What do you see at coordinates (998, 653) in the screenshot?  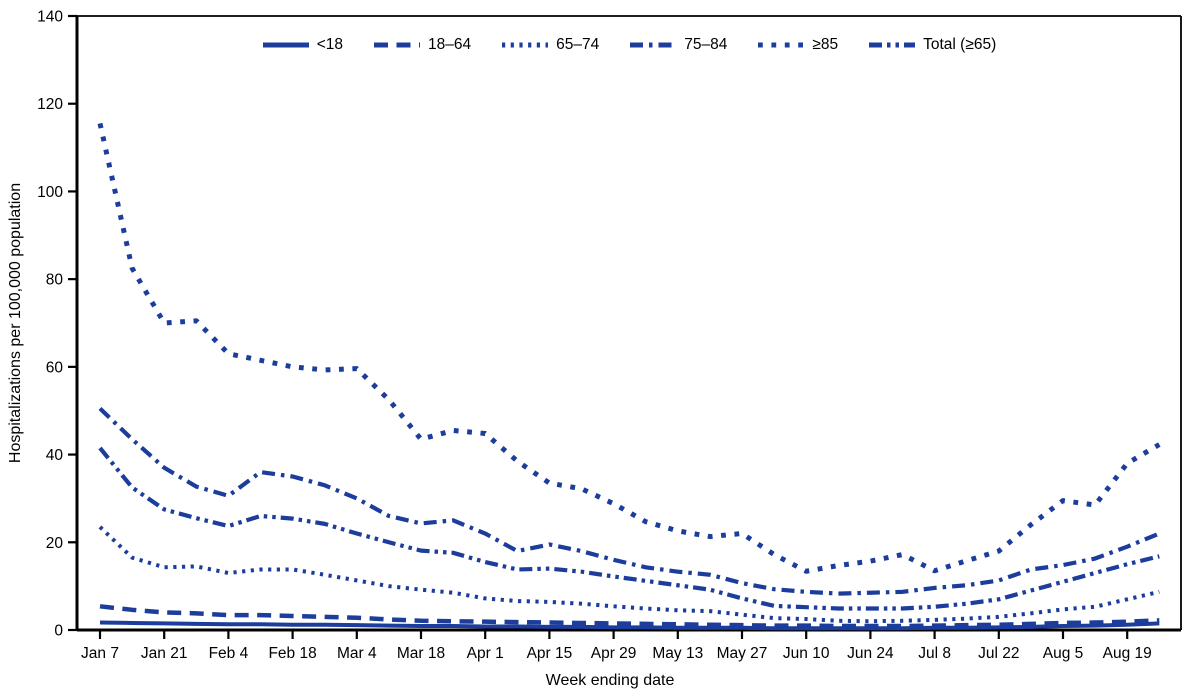 I see `x-tick-label: Jul 22` at bounding box center [998, 653].